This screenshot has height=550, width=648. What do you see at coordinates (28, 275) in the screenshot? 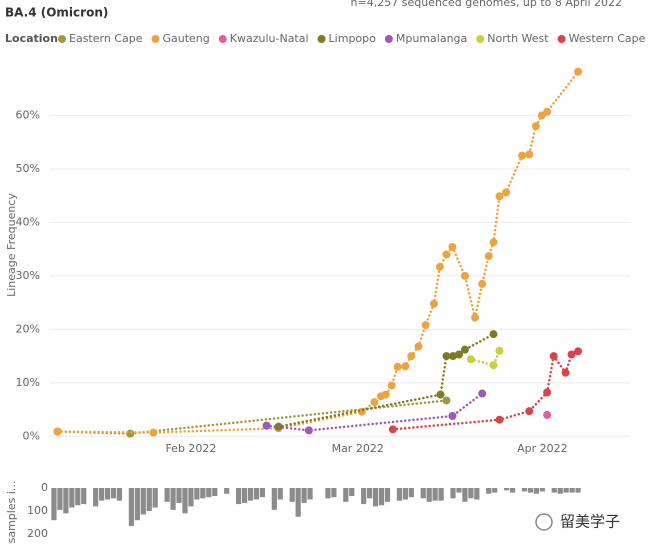
I see `y-tick-label: 30%` at bounding box center [28, 275].